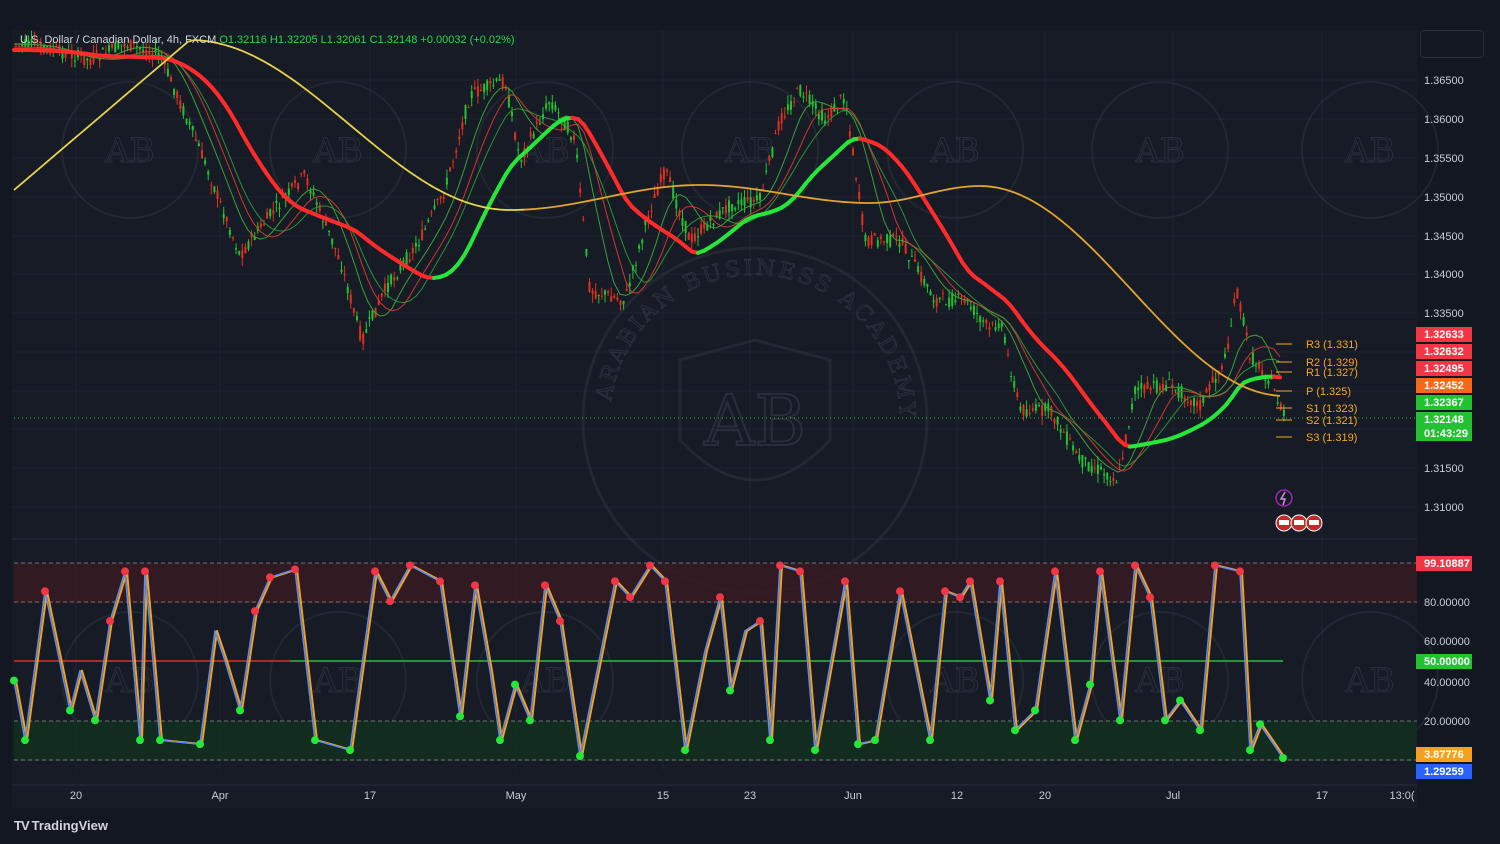  What do you see at coordinates (1447, 603) in the screenshot?
I see `osc-axis-label: 80.00000` at bounding box center [1447, 603].